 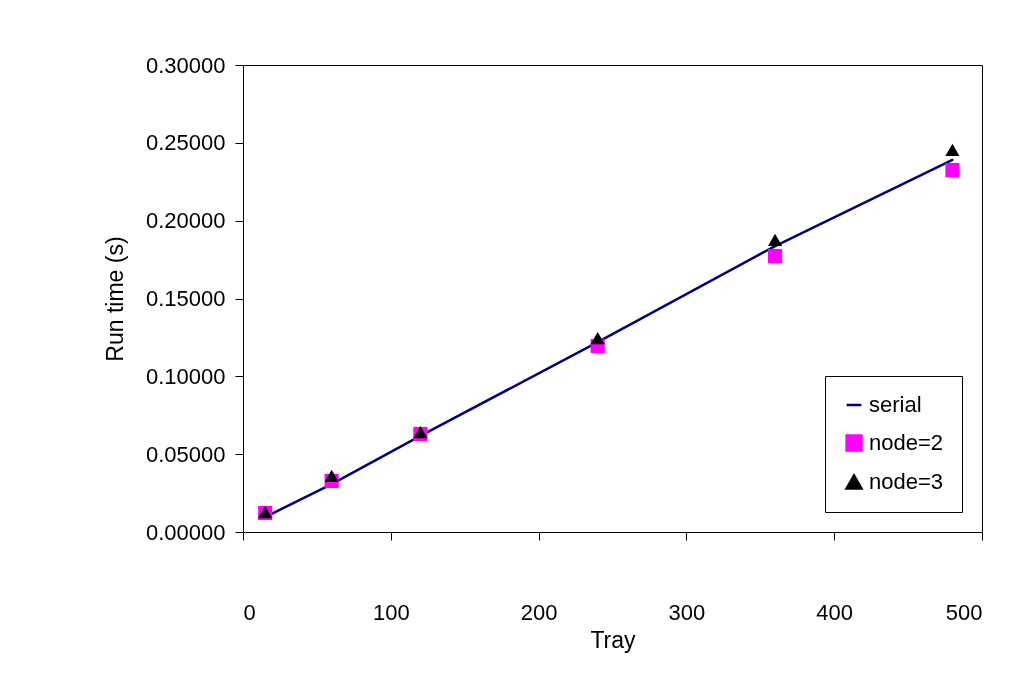 I want to click on x-tick-label: 200, so click(x=539, y=612).